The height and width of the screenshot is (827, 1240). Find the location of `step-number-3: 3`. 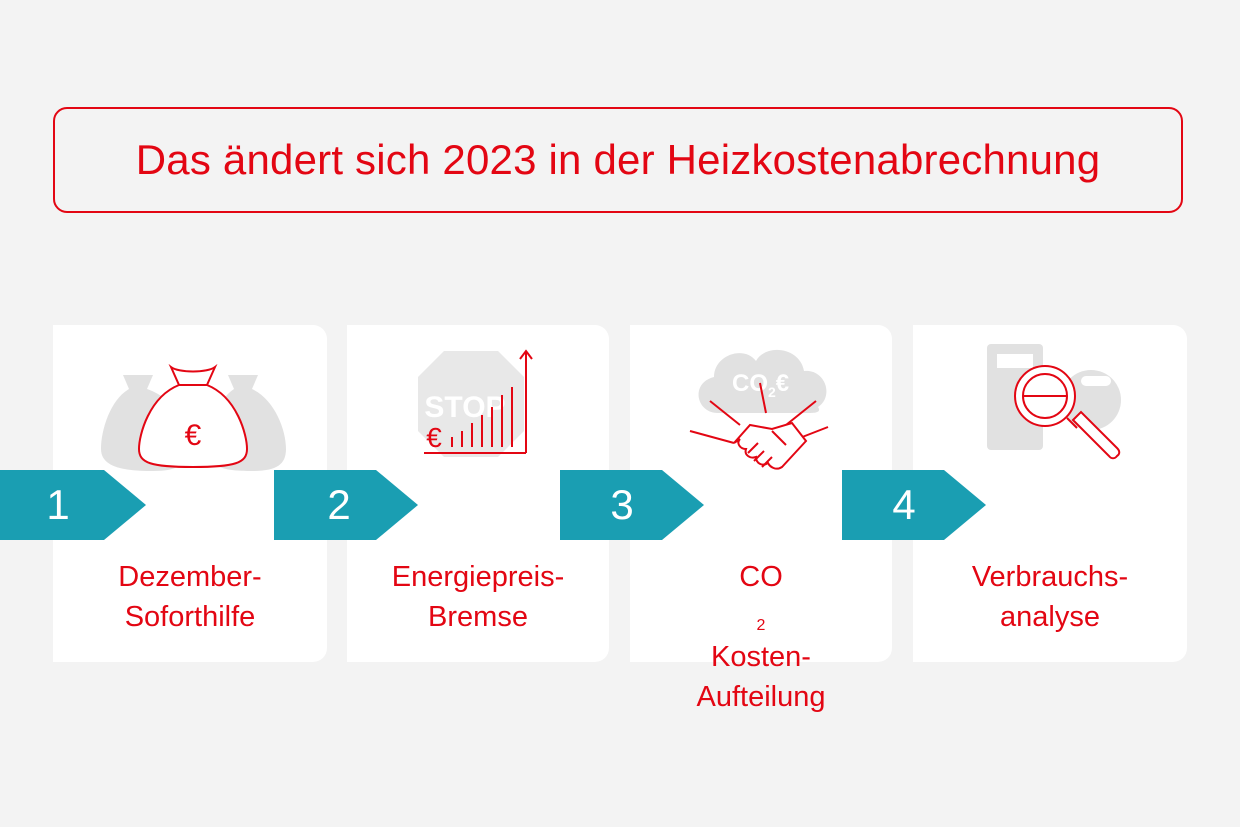

step-number-3: 3 is located at coordinates (622, 504).